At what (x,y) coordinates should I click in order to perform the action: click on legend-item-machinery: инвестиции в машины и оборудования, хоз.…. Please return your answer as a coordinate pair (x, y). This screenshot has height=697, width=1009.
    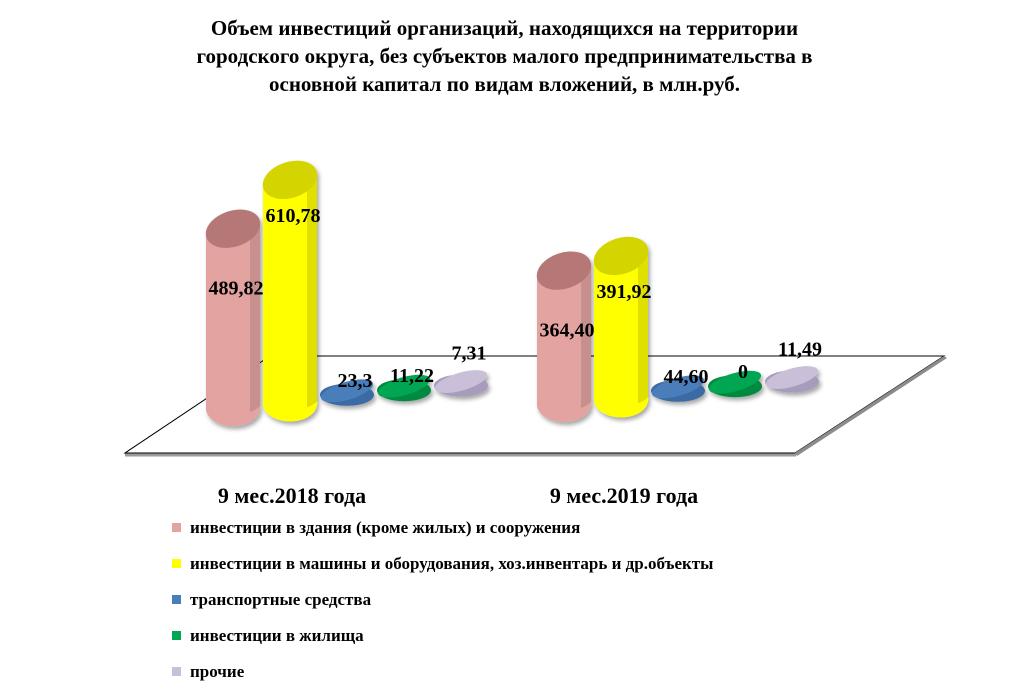
    Looking at the image, I should click on (442, 569).